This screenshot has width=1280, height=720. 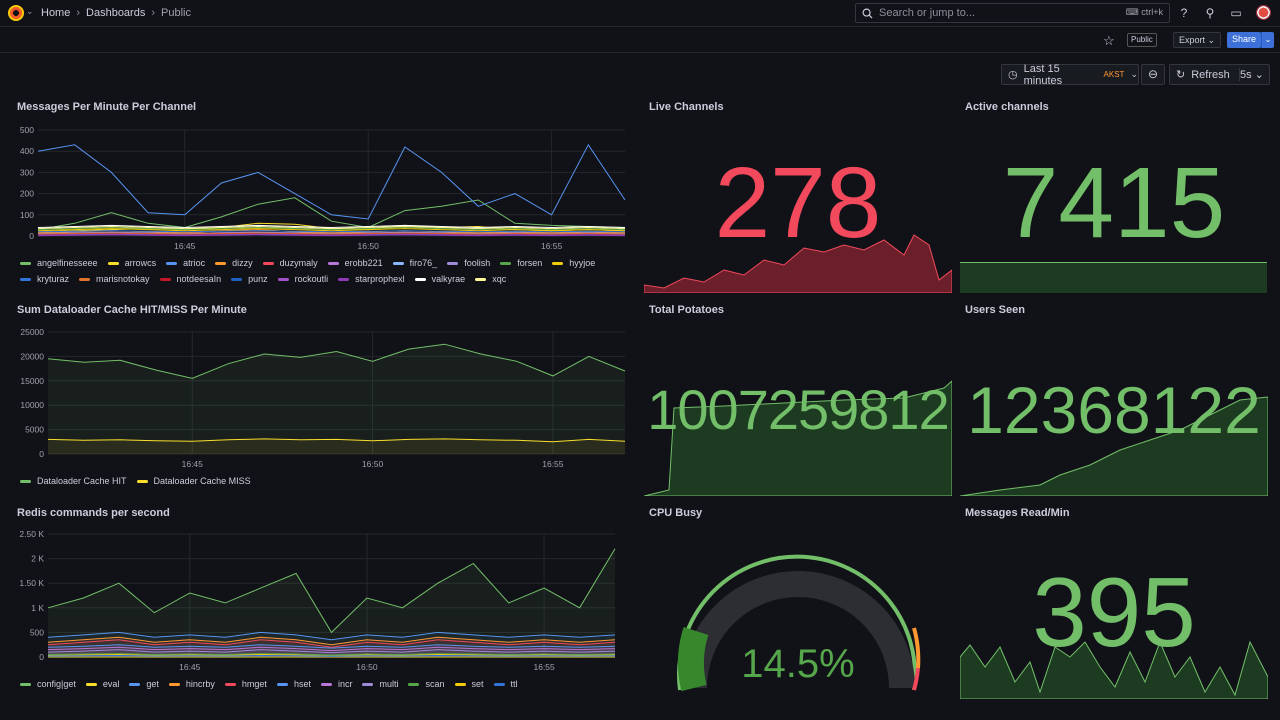 I want to click on legend-label: set, so click(x=477, y=684).